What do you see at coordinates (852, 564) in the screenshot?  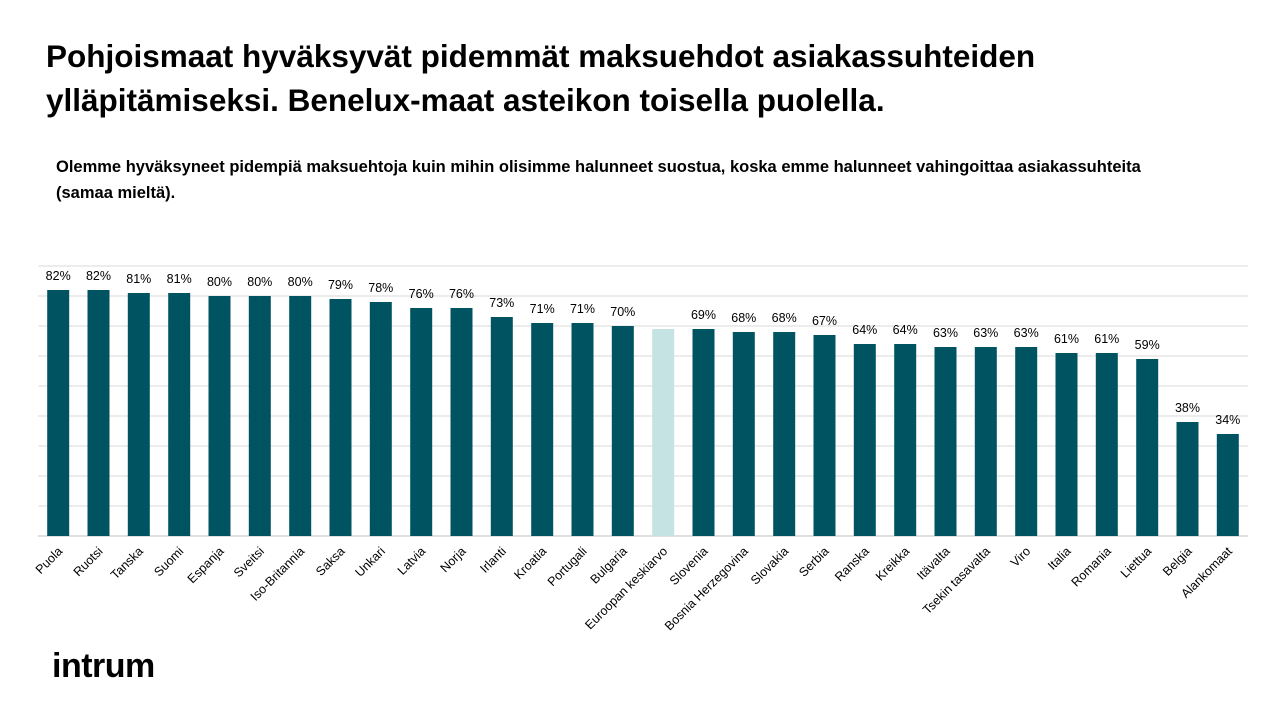 I see `x-tick-label: Ranska` at bounding box center [852, 564].